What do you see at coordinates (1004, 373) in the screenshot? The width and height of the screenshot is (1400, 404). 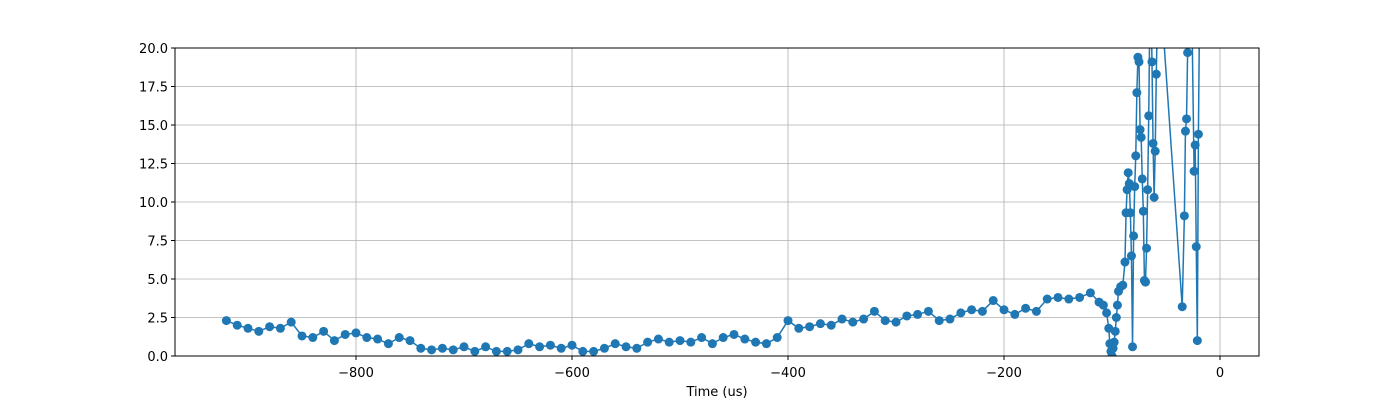 I see `x-tick-label: −200` at bounding box center [1004, 373].